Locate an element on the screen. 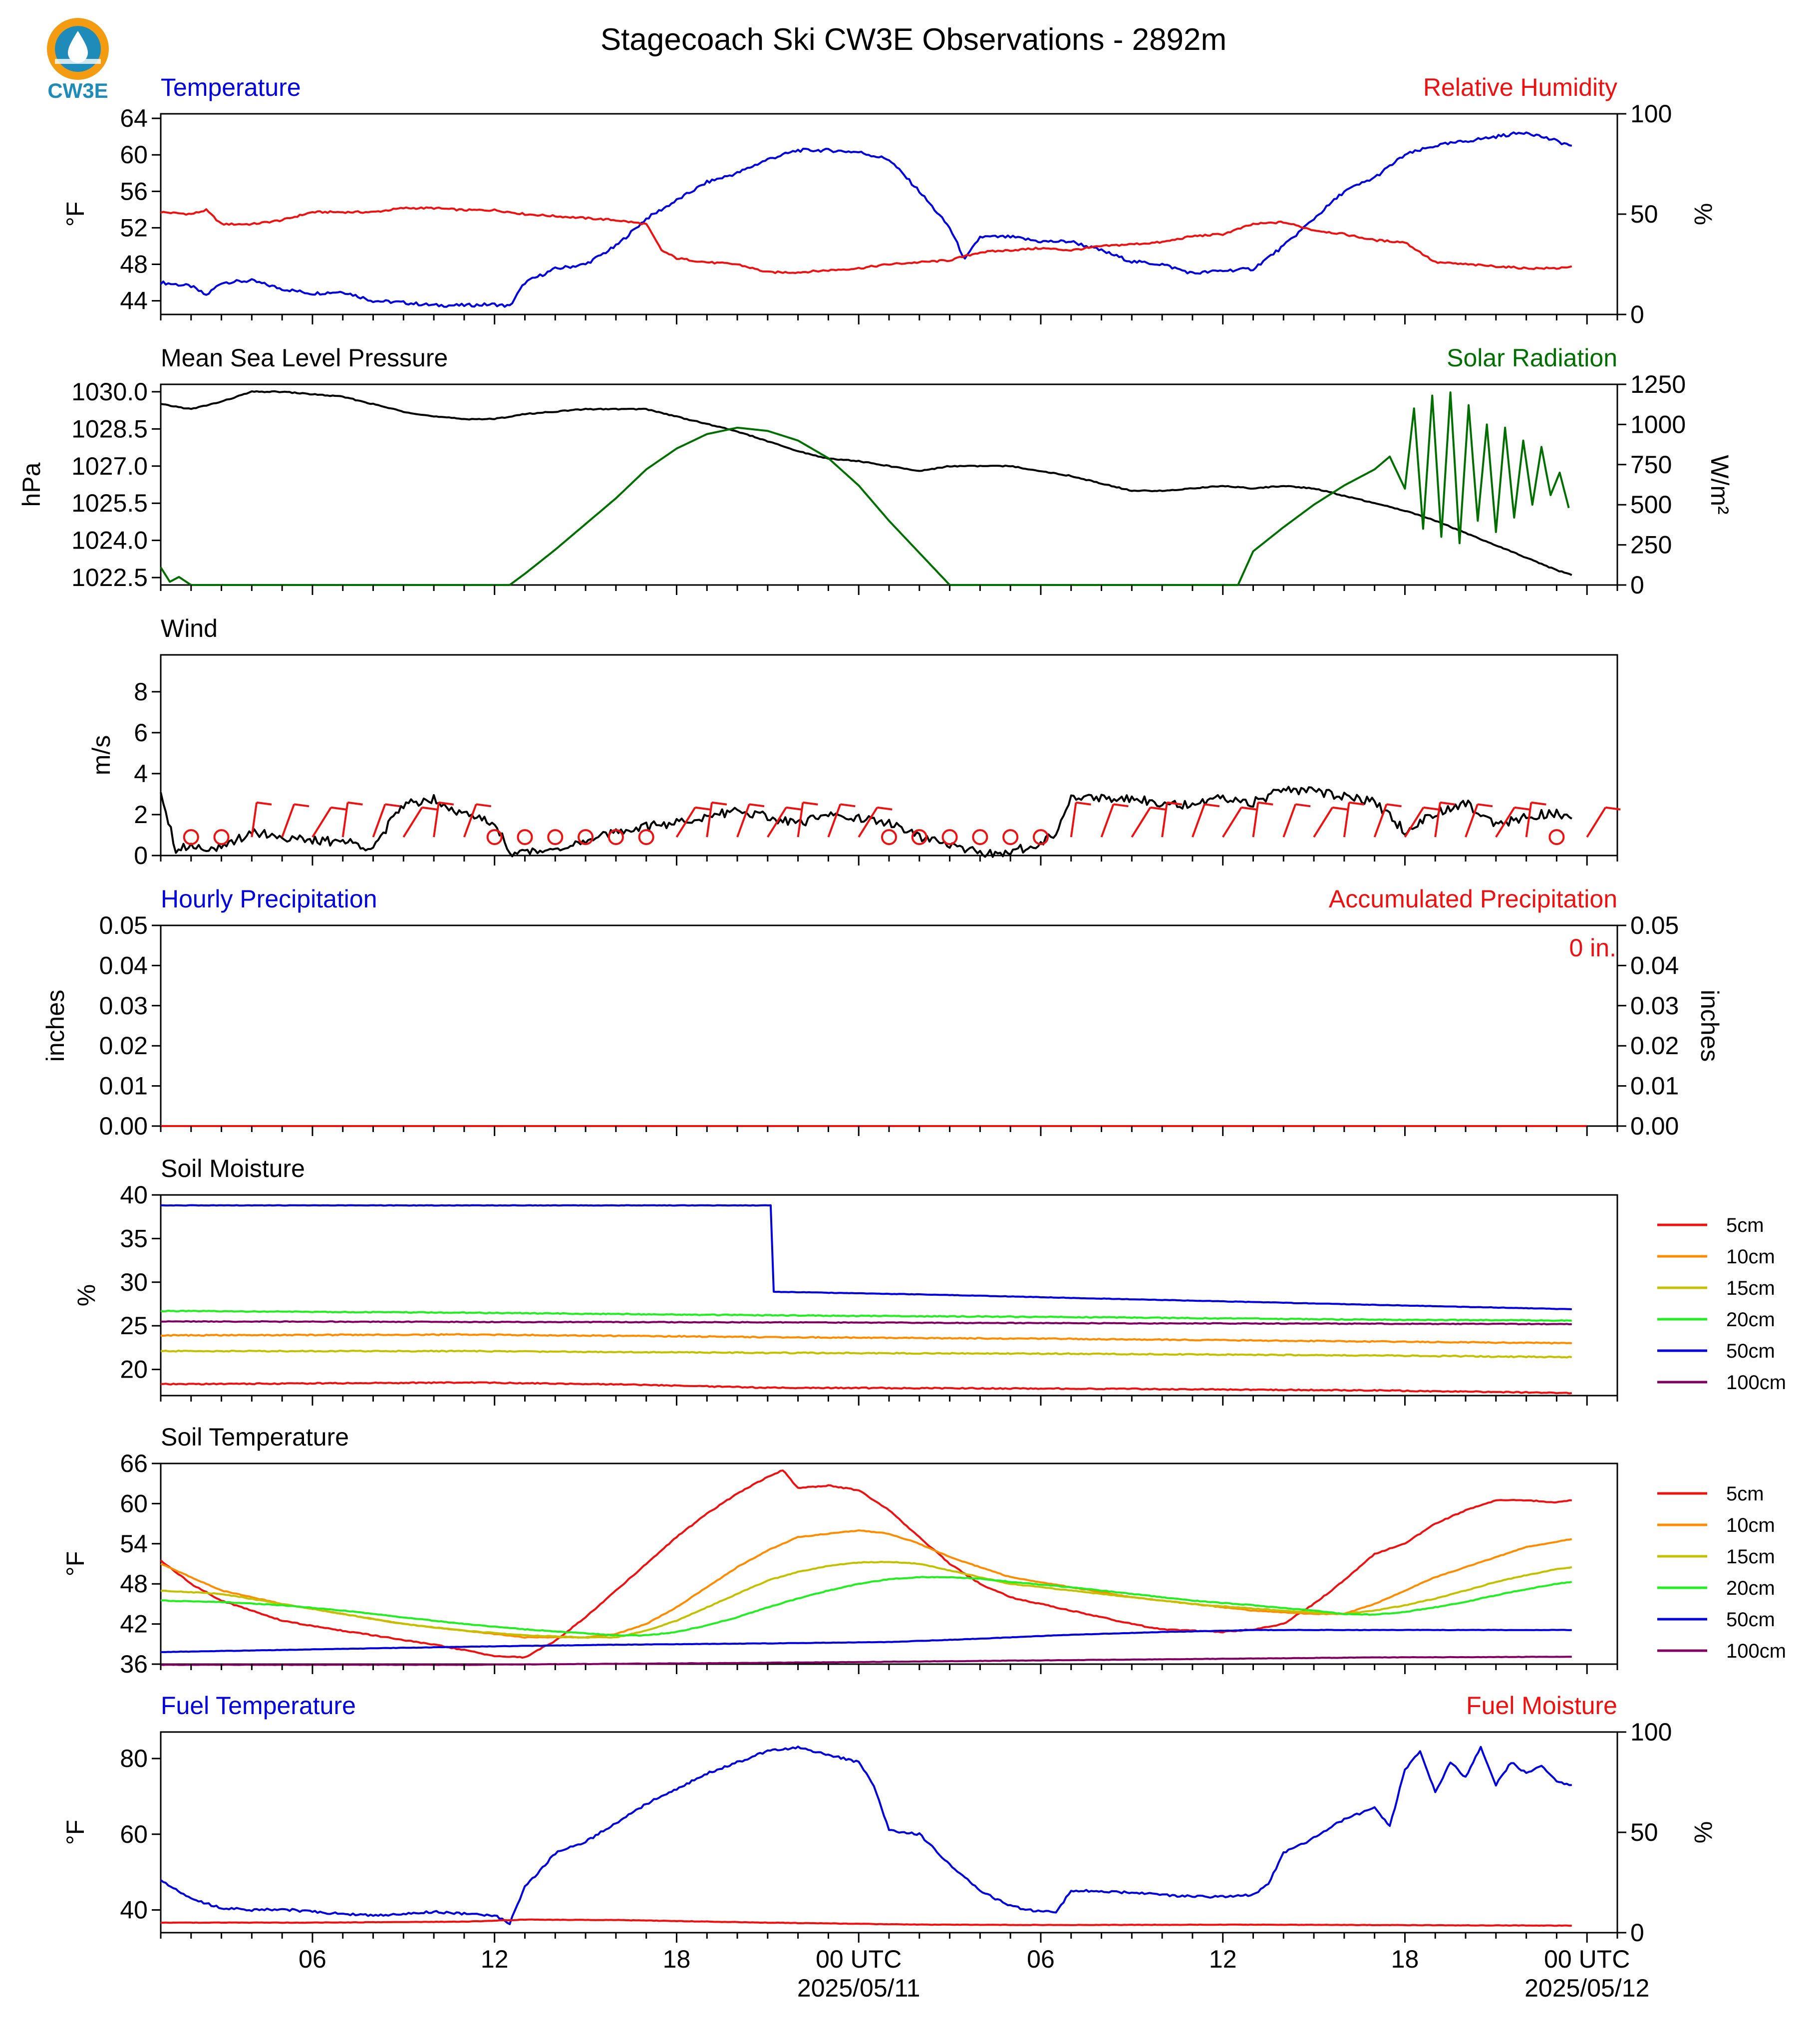  y2-tick-label: 0.01 is located at coordinates (1654, 1086).